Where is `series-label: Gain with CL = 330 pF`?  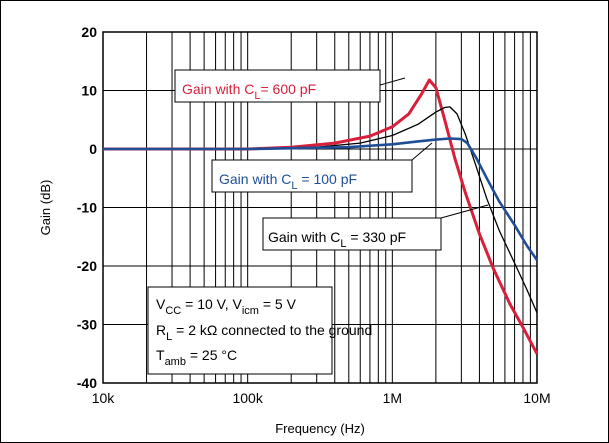 series-label: Gain with CL = 330 pF is located at coordinates (337, 239).